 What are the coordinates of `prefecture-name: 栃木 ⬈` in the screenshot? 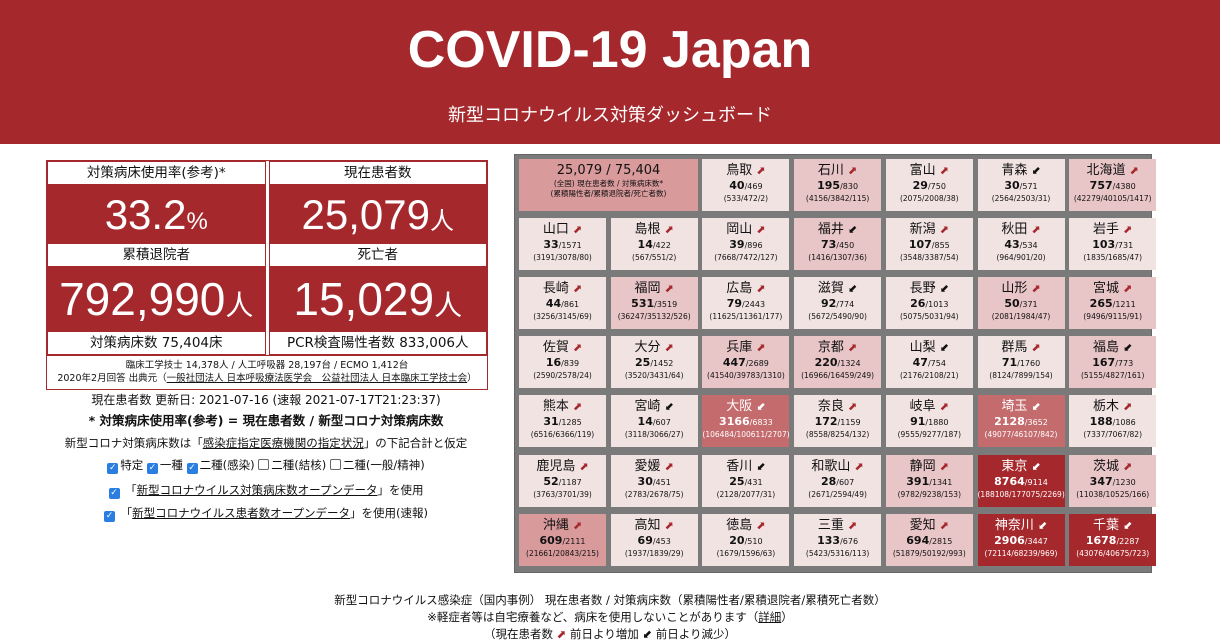 It's located at (1113, 407).